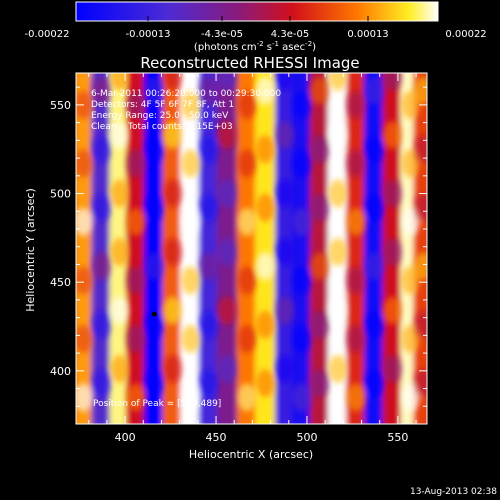 This screenshot has width=500, height=500. I want to click on y-tick-label: 550, so click(60, 105).